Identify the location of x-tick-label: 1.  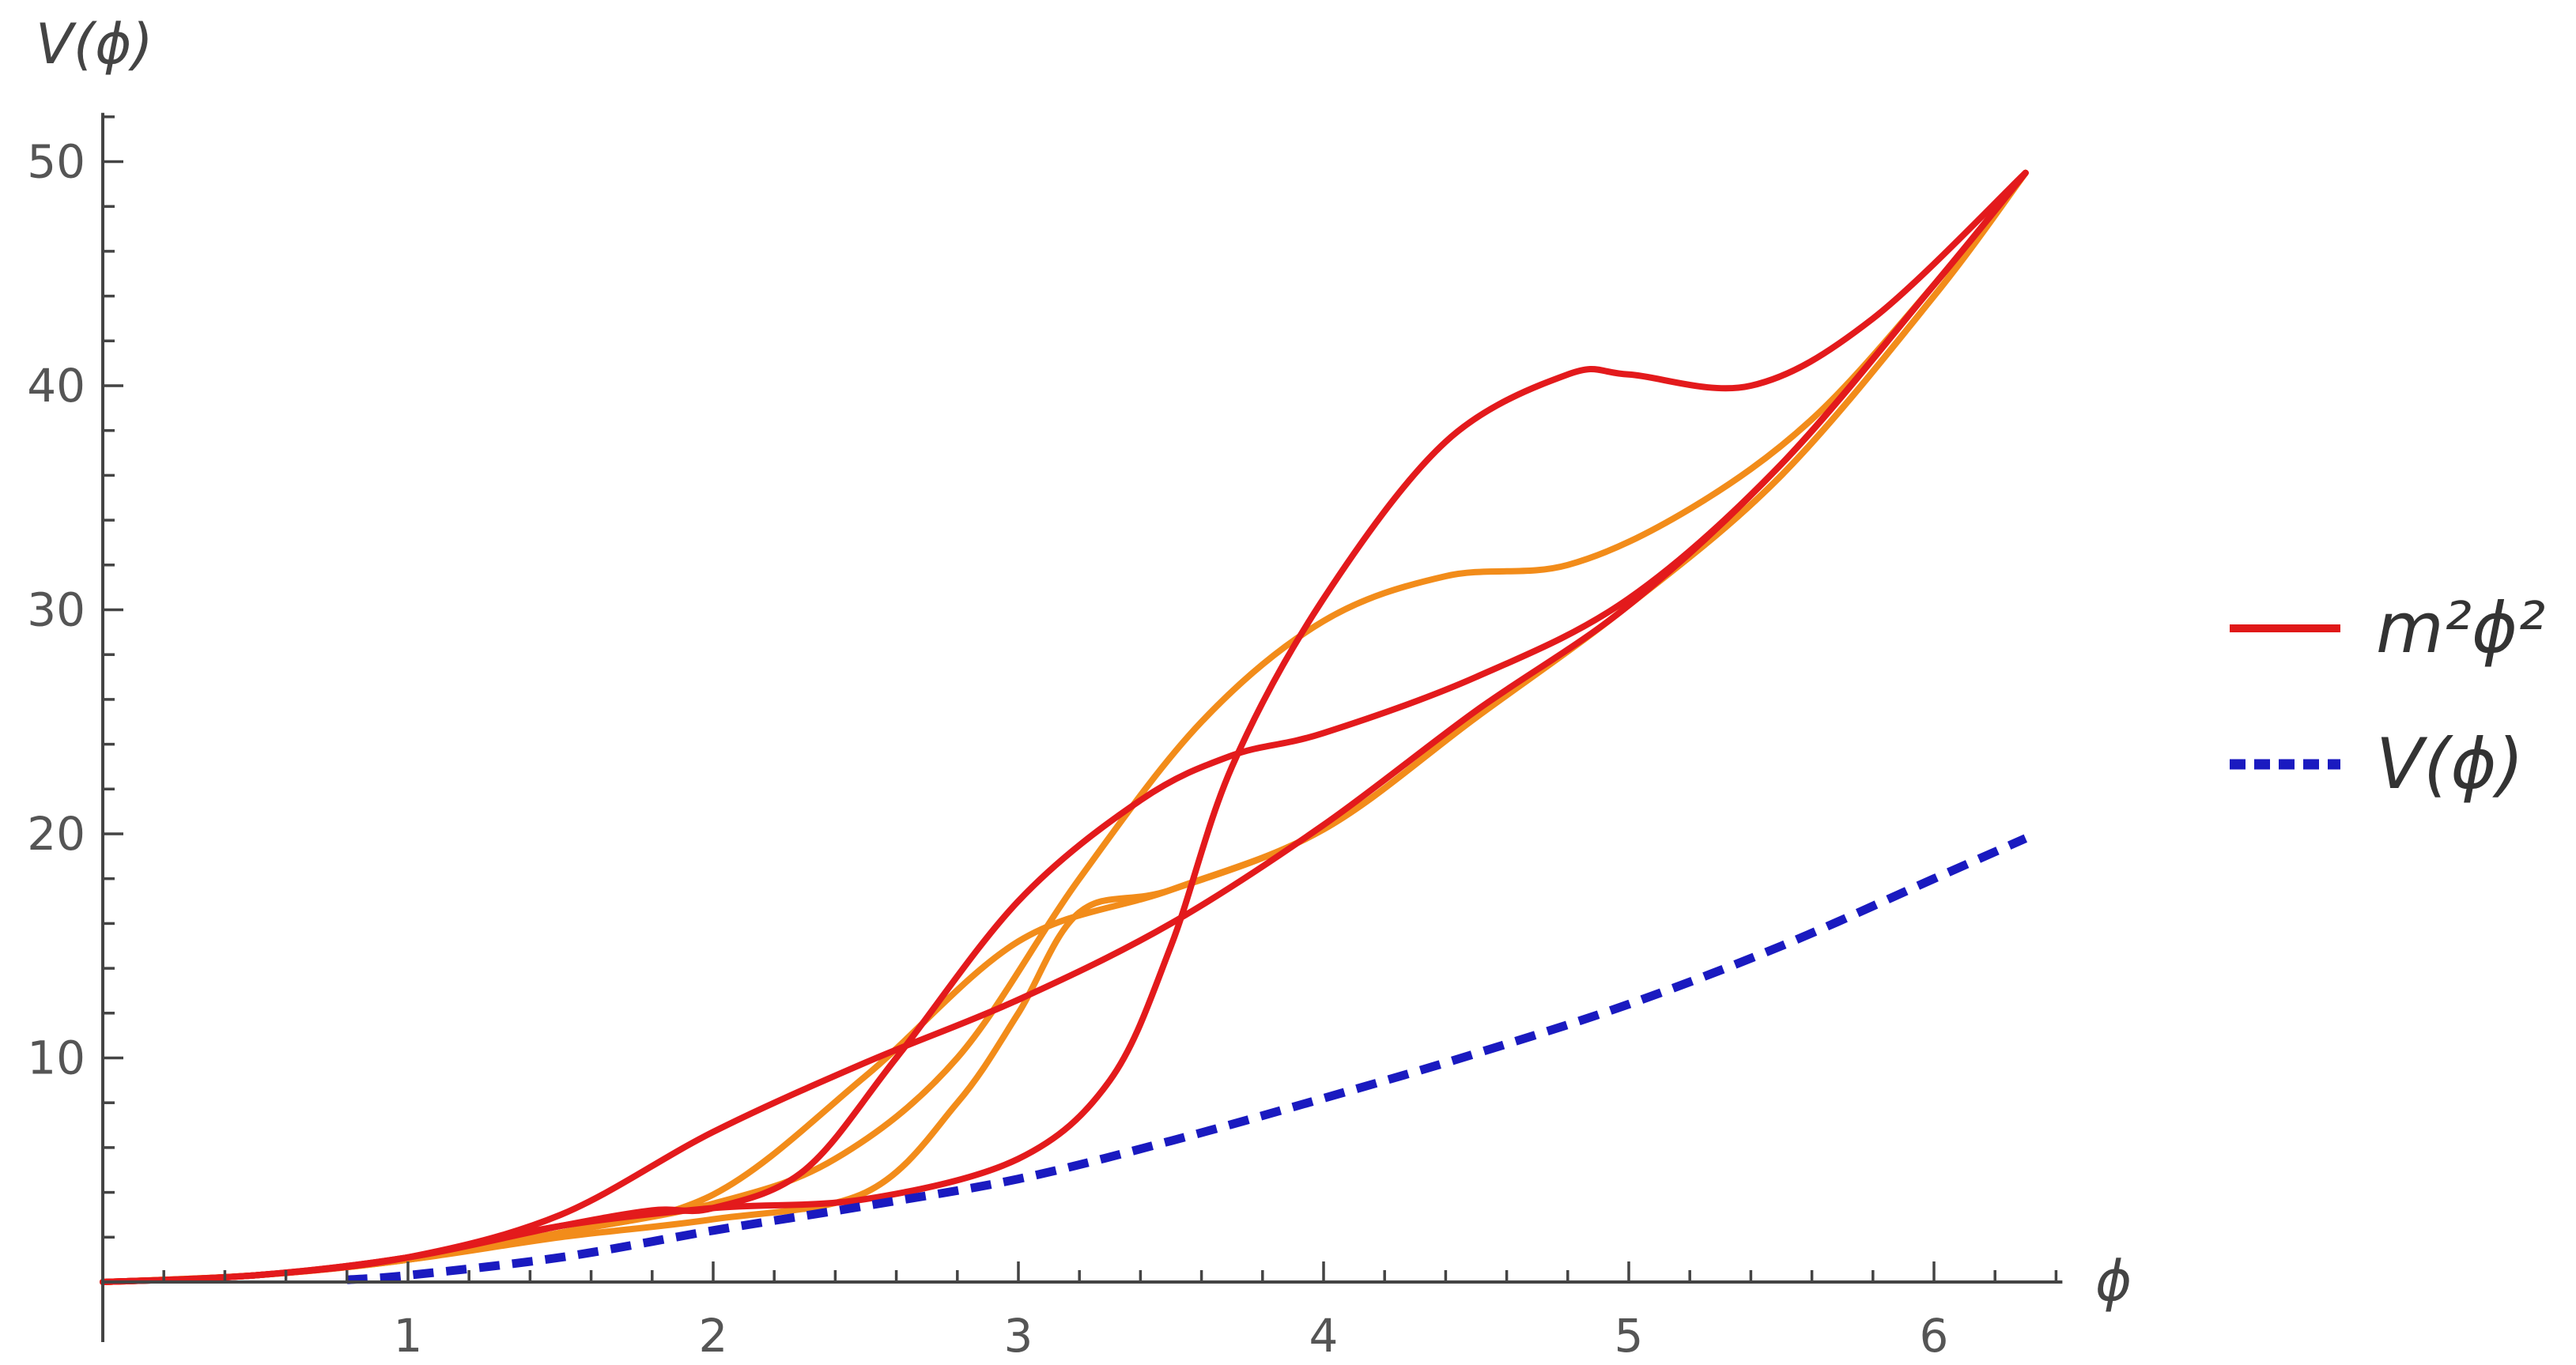
(408, 1336).